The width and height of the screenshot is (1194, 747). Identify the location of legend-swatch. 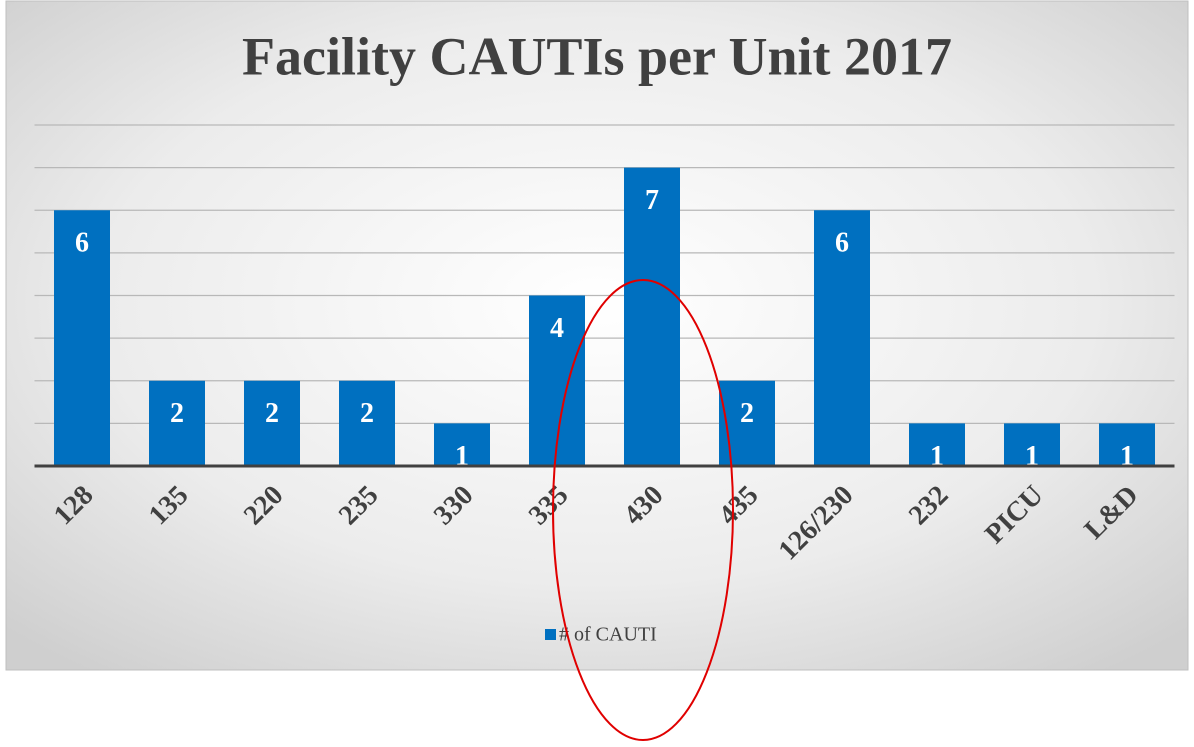
(550, 634).